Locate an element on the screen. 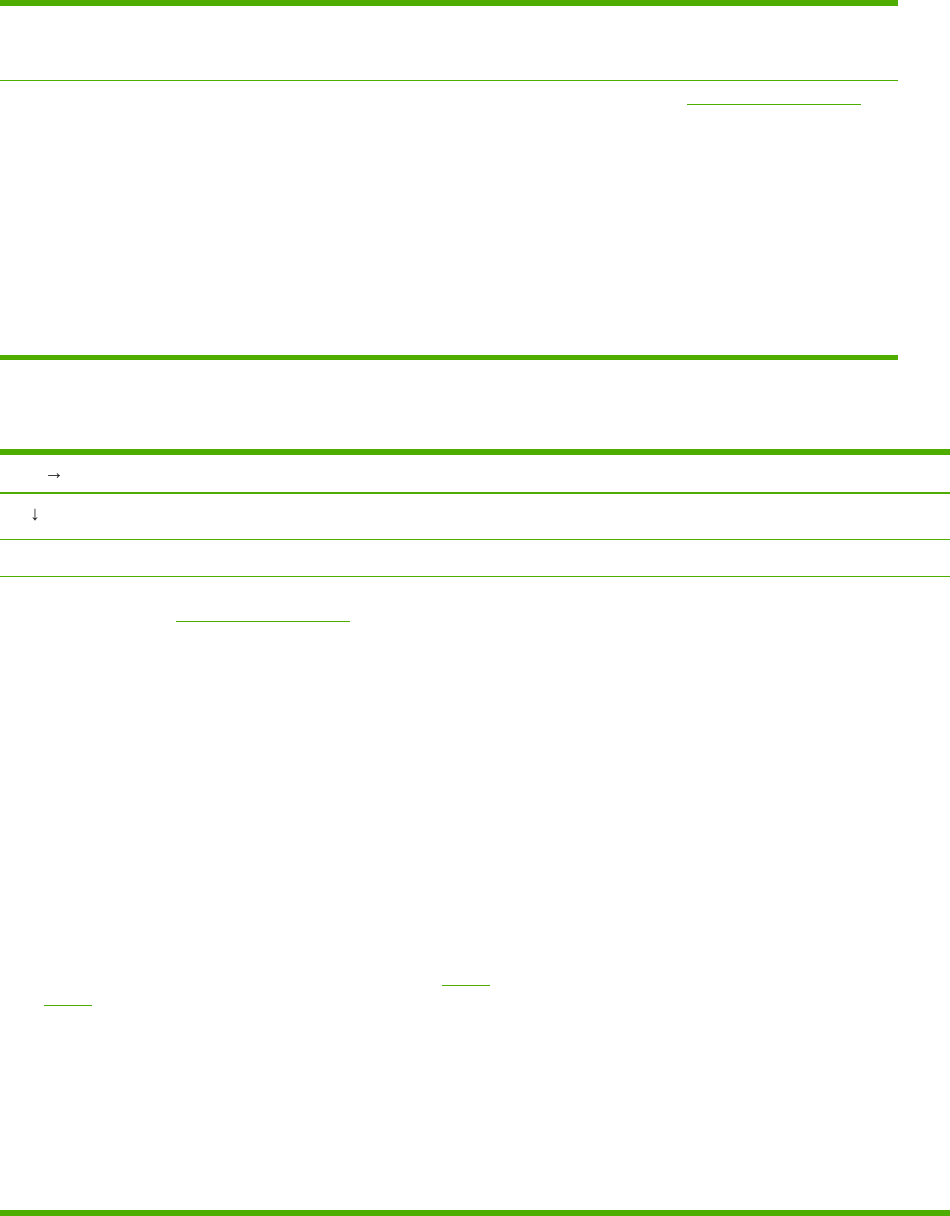 This screenshot has height=1216, width=950. arrow-right-icon: → is located at coordinates (54, 473).